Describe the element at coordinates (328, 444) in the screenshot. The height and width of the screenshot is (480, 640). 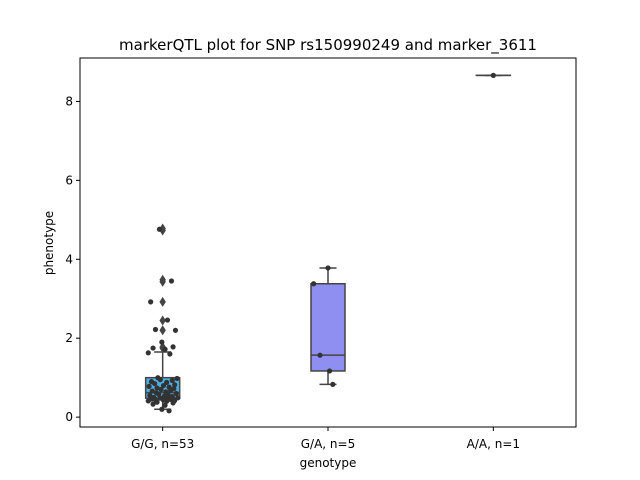
I see `x-tick-label: G/A, n=5` at that location.